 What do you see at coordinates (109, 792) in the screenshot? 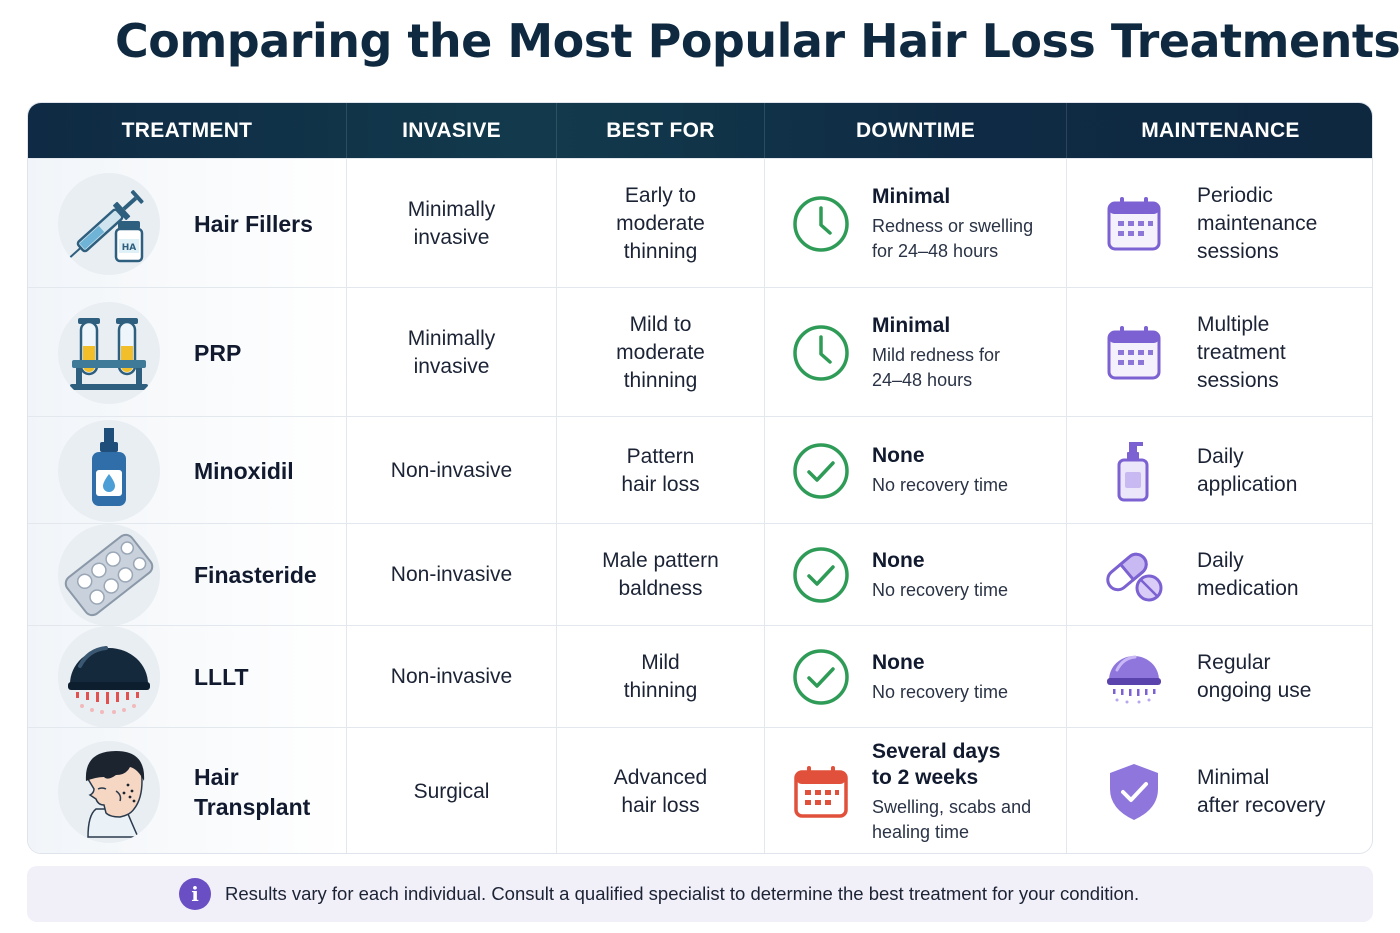
I see `head-profile-icon` at bounding box center [109, 792].